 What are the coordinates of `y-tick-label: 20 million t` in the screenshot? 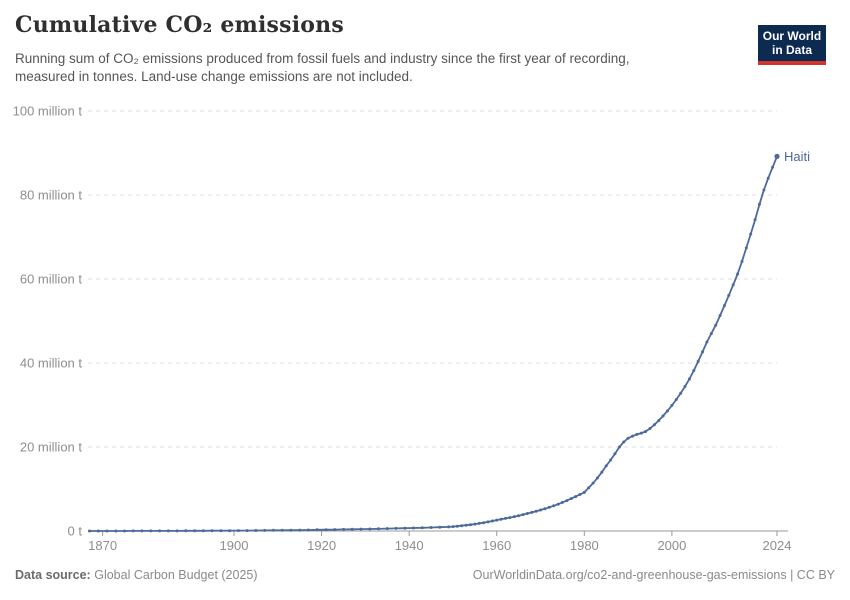 It's located at (51, 447).